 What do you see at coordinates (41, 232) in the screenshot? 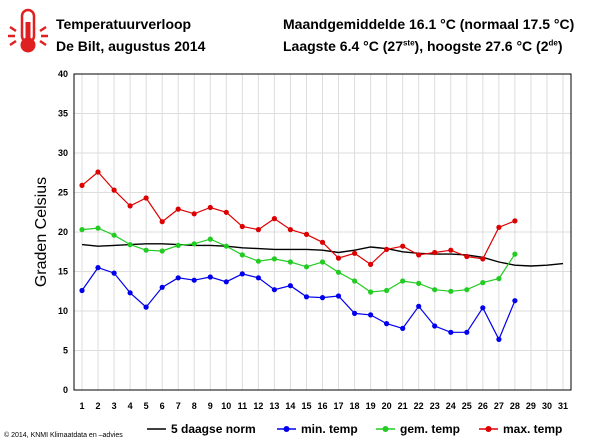
I see `y-axis-label: Graden Celsius` at bounding box center [41, 232].